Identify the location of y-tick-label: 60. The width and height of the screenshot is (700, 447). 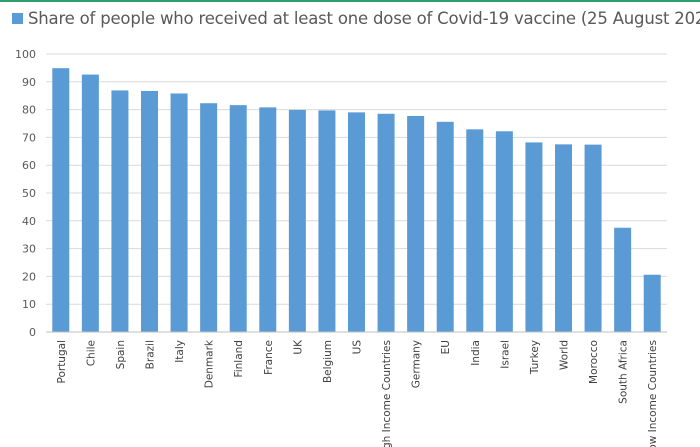
(29, 165).